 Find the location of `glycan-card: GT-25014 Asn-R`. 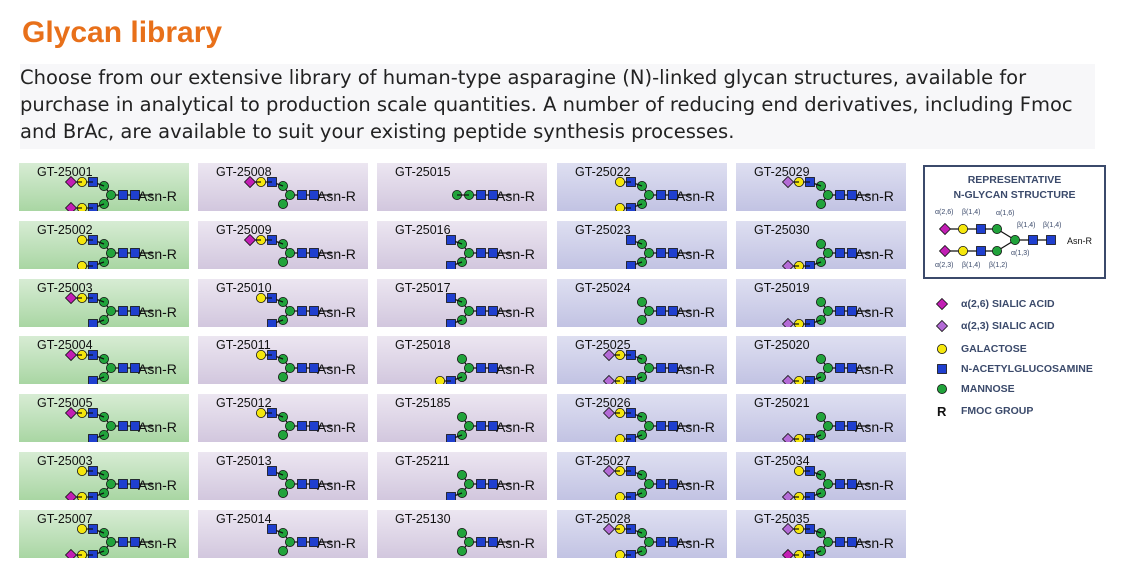

glycan-card: GT-25014 Asn-R is located at coordinates (283, 533).